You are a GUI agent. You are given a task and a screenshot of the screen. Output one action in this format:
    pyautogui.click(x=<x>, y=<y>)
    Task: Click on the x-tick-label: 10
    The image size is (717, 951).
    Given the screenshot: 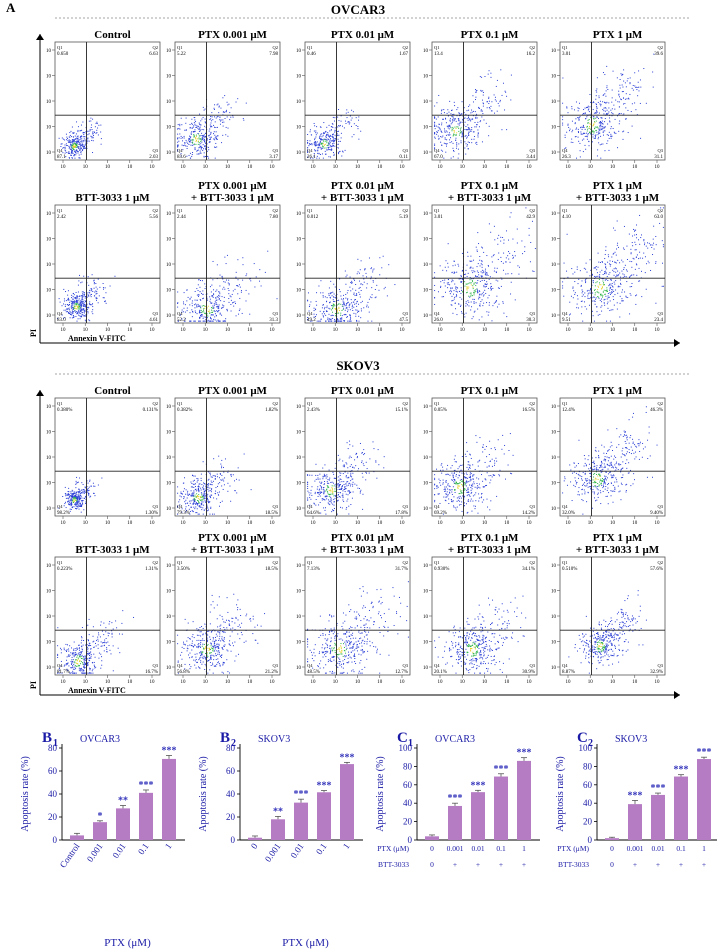 What is the action you would take?
    pyautogui.click(x=130, y=330)
    